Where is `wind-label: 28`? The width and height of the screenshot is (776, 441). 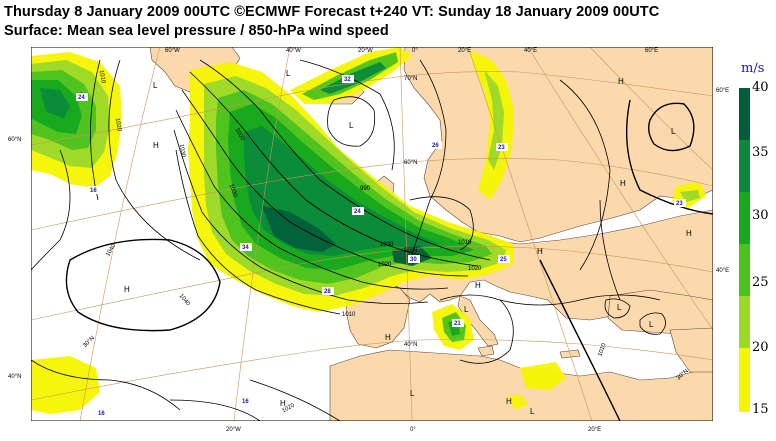
wind-label: 28 is located at coordinates (328, 291).